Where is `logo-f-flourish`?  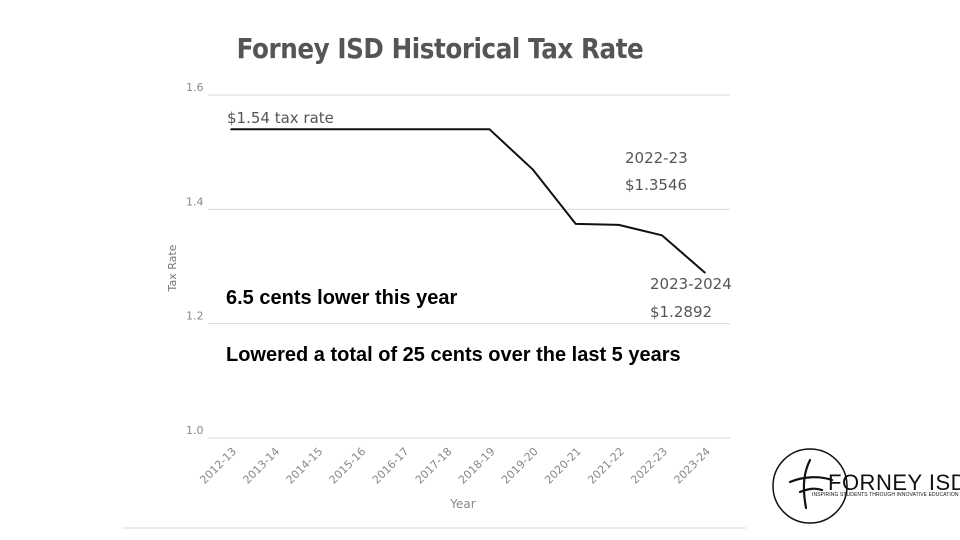 logo-f-flourish is located at coordinates (811, 484).